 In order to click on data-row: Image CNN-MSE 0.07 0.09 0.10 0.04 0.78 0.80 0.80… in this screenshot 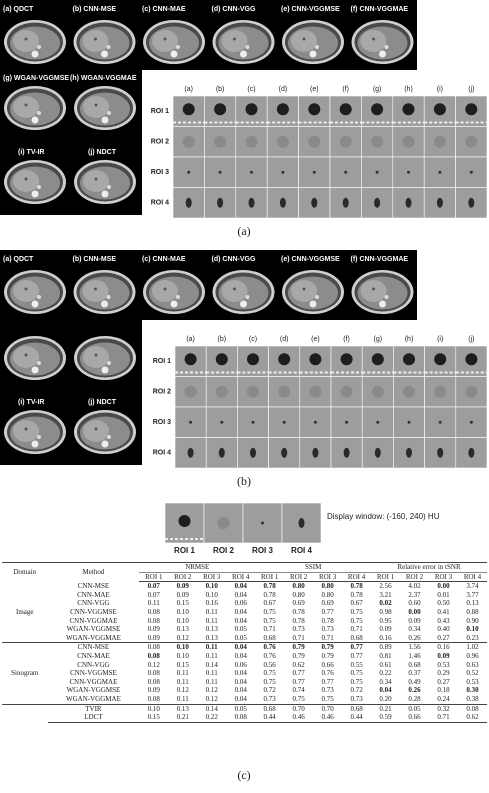, I will do `click(244, 599)`.